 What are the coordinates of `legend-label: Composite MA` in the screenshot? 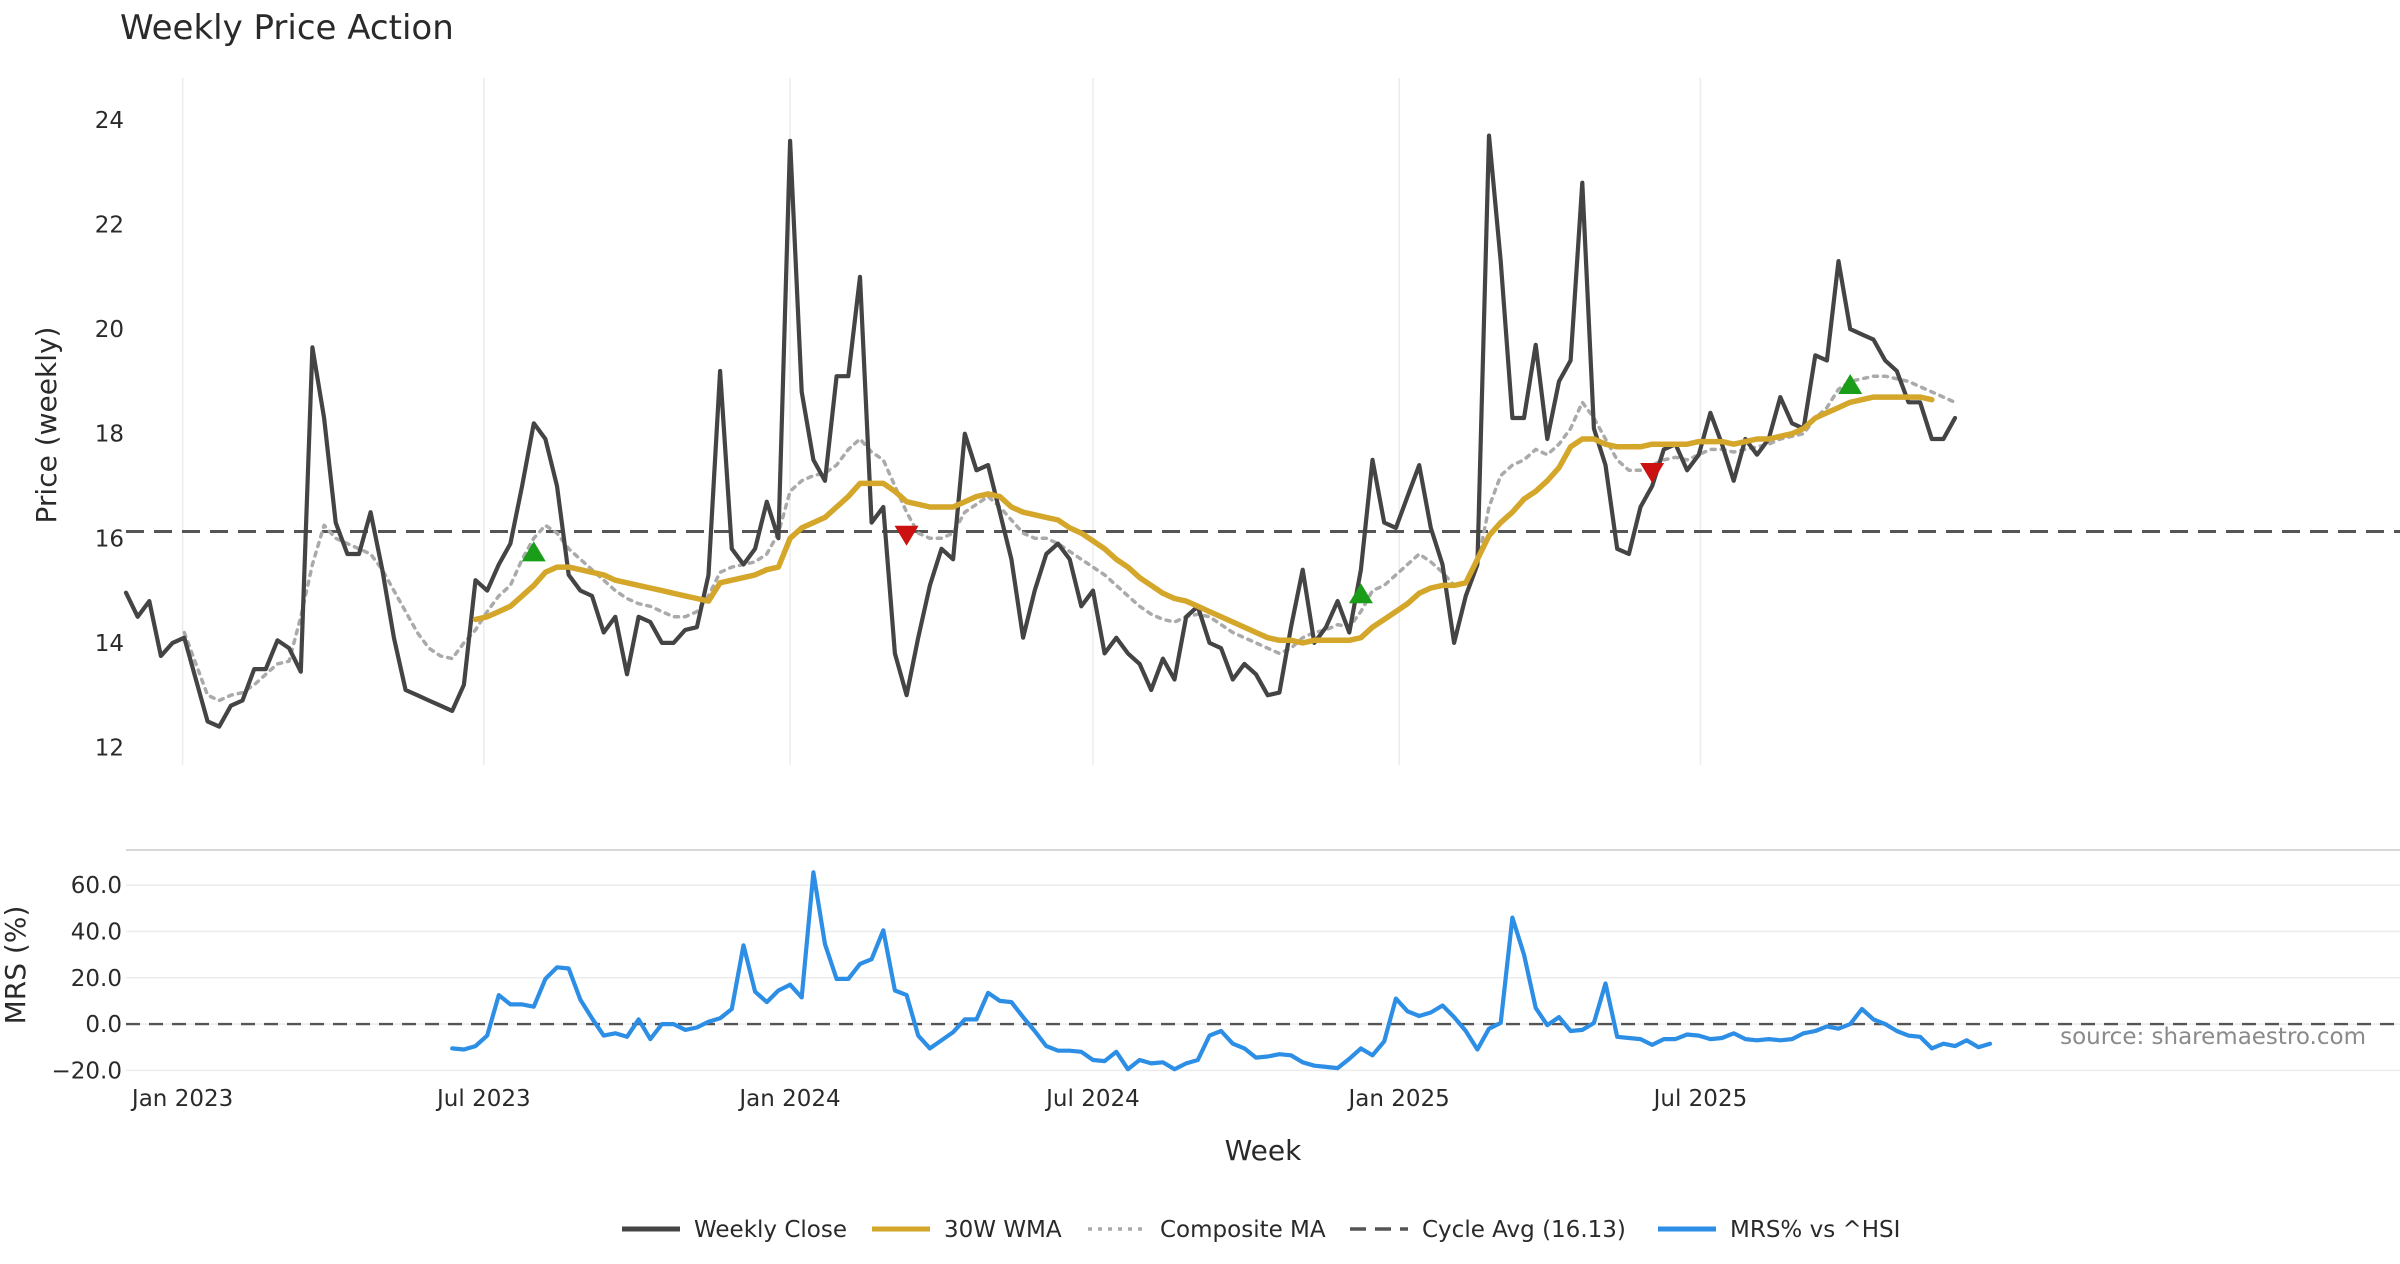 It's located at (1243, 1230).